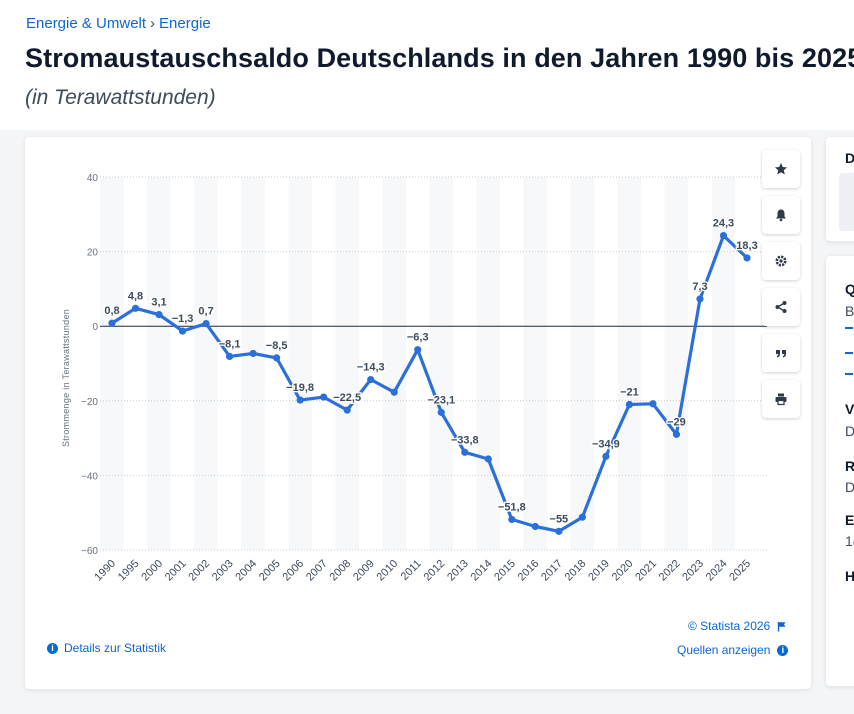  Describe the element at coordinates (849, 466) in the screenshot. I see `side-item: R` at that location.